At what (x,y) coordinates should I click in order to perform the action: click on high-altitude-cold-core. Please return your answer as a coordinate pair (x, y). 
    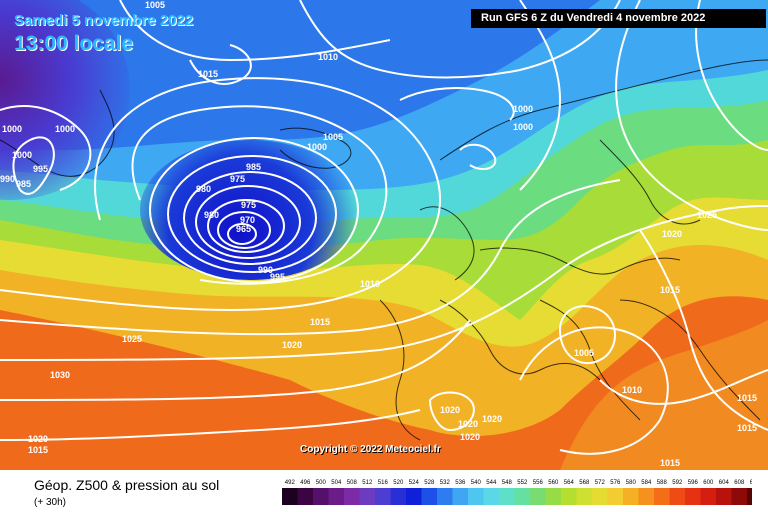
    Looking at the image, I should click on (65, 100).